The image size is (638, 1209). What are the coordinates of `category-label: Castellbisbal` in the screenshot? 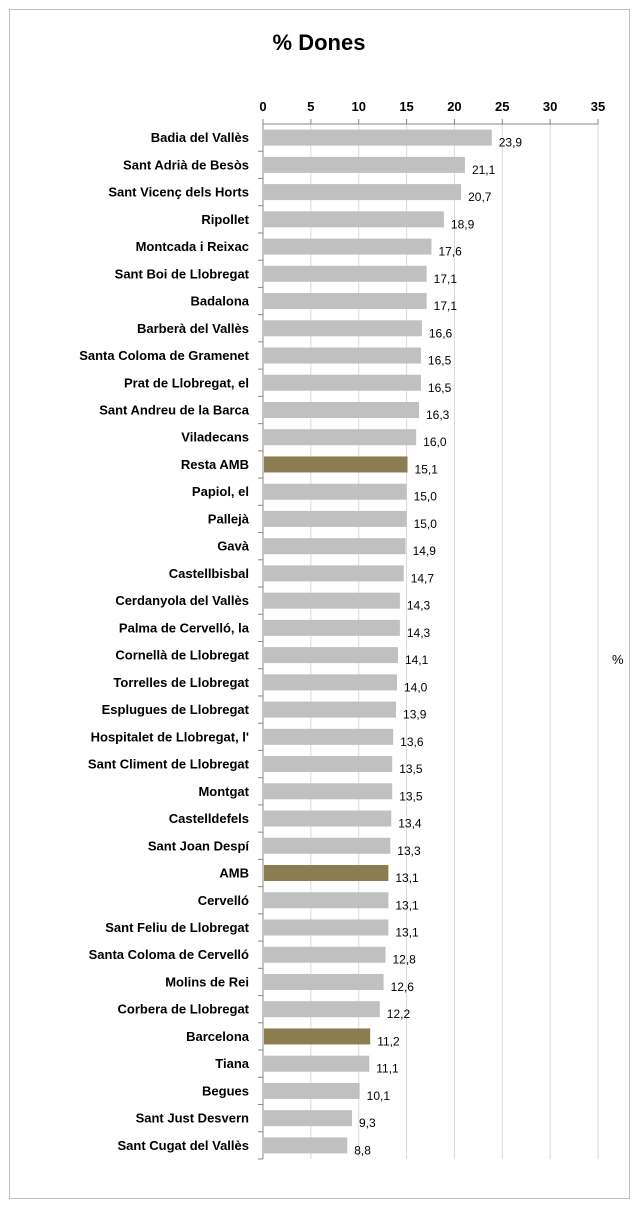 It's located at (209, 573).